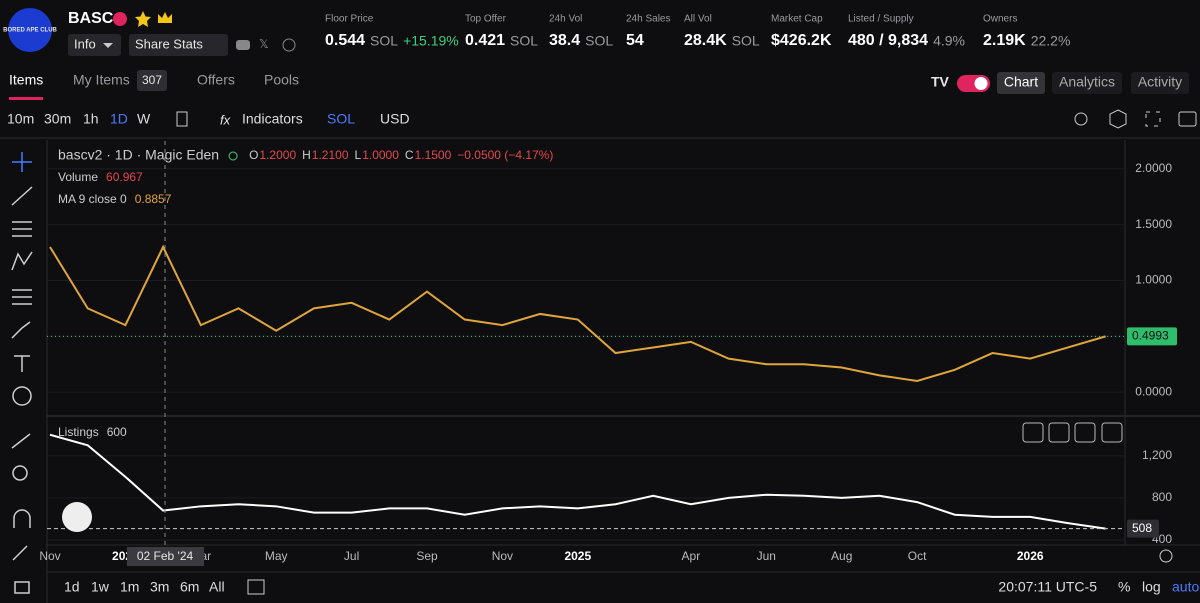  Describe the element at coordinates (57, 119) in the screenshot. I see `interval-button: 30m` at that location.